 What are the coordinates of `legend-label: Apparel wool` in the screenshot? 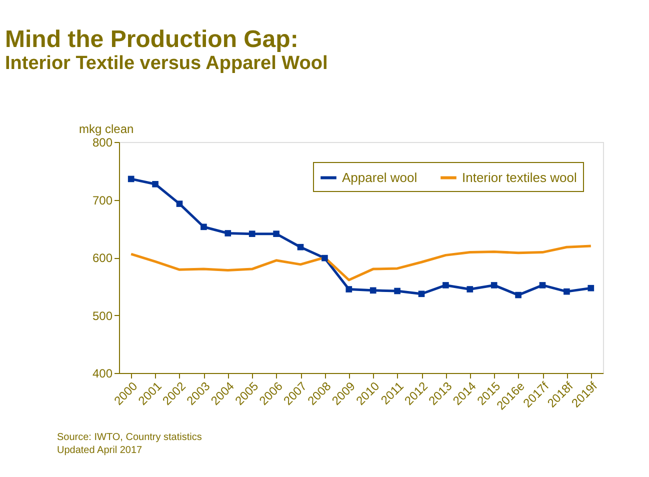 It's located at (380, 177).